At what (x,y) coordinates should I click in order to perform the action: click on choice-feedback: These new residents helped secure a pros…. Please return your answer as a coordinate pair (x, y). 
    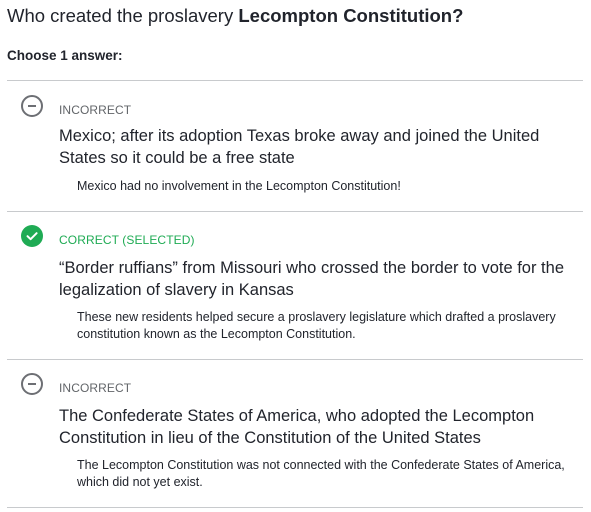
    Looking at the image, I should click on (316, 325).